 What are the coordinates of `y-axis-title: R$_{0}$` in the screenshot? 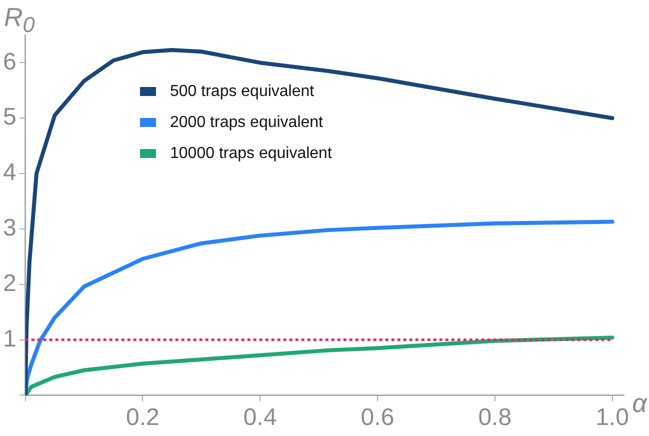 It's located at (19, 20).